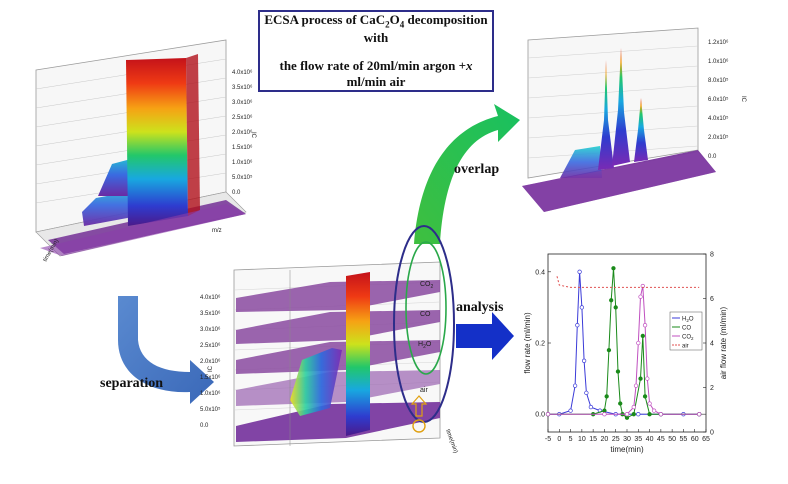  What do you see at coordinates (480, 307) in the screenshot?
I see `analysis-label: analysis` at bounding box center [480, 307].